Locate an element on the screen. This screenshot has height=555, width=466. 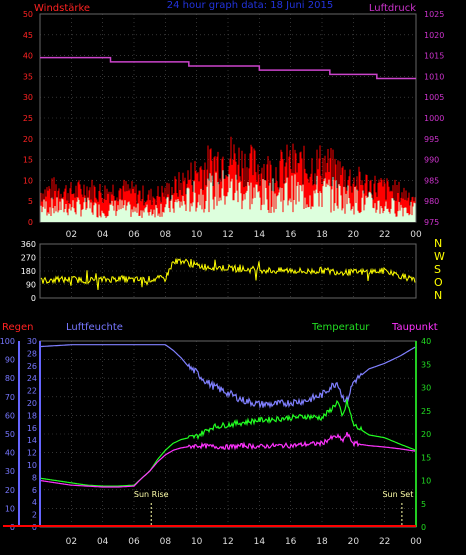
temperatur-line is located at coordinates (228, 443).